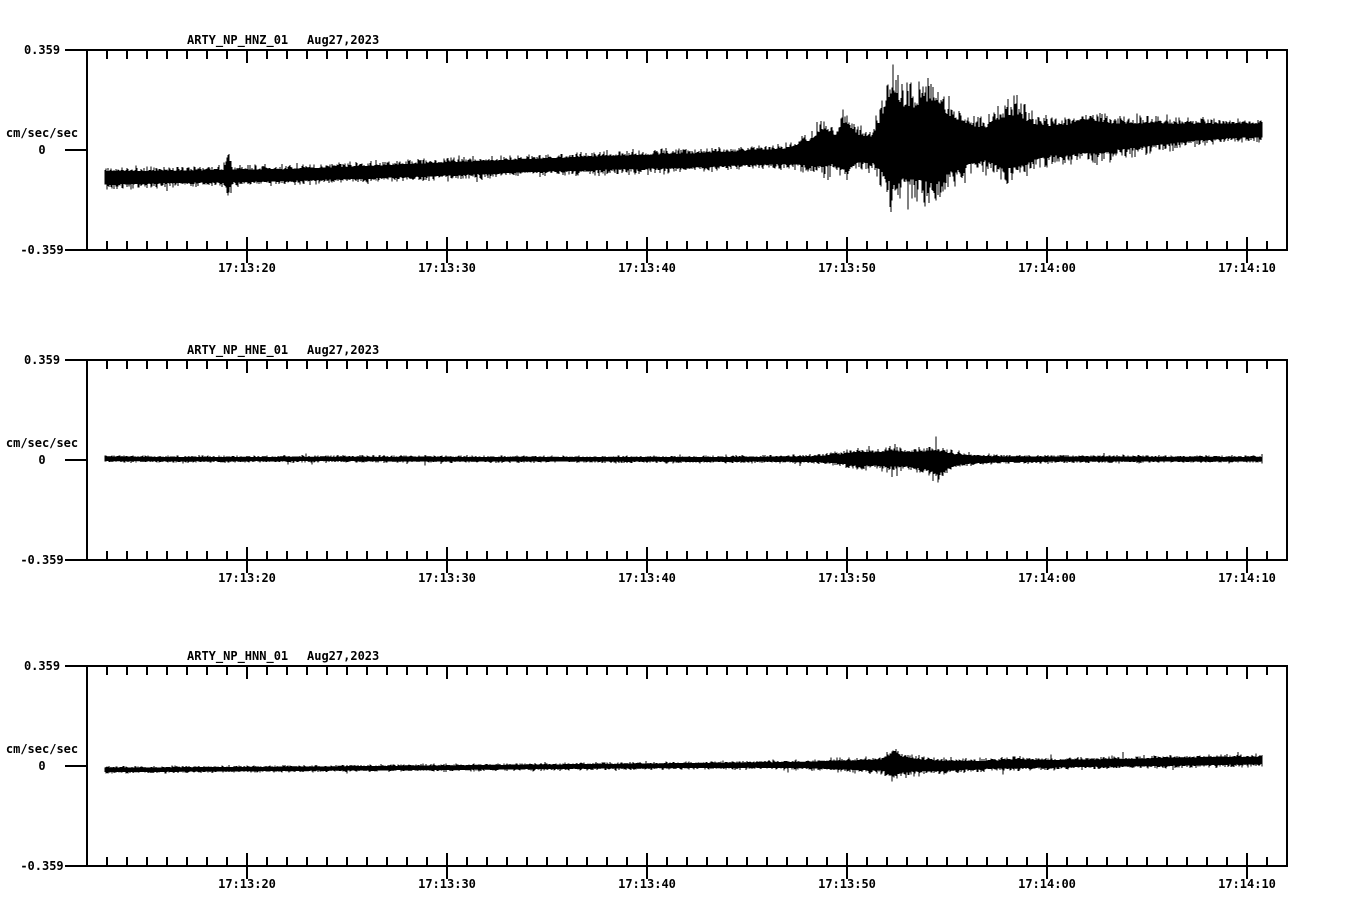  Describe the element at coordinates (238, 656) in the screenshot. I see `station-channel-label: ARTY_NP_HNN_01` at that location.